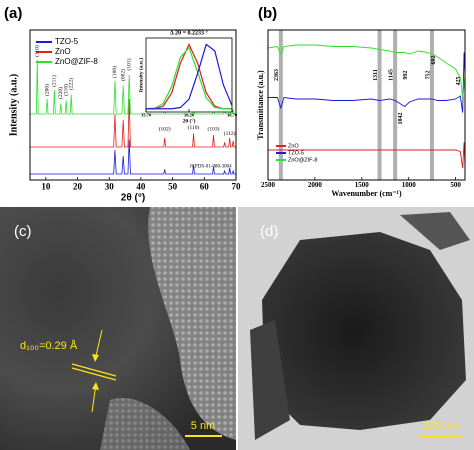 This screenshot has height=450, width=474. Describe the element at coordinates (122, 75) in the screenshot. I see `peak-label: (002)` at that location.